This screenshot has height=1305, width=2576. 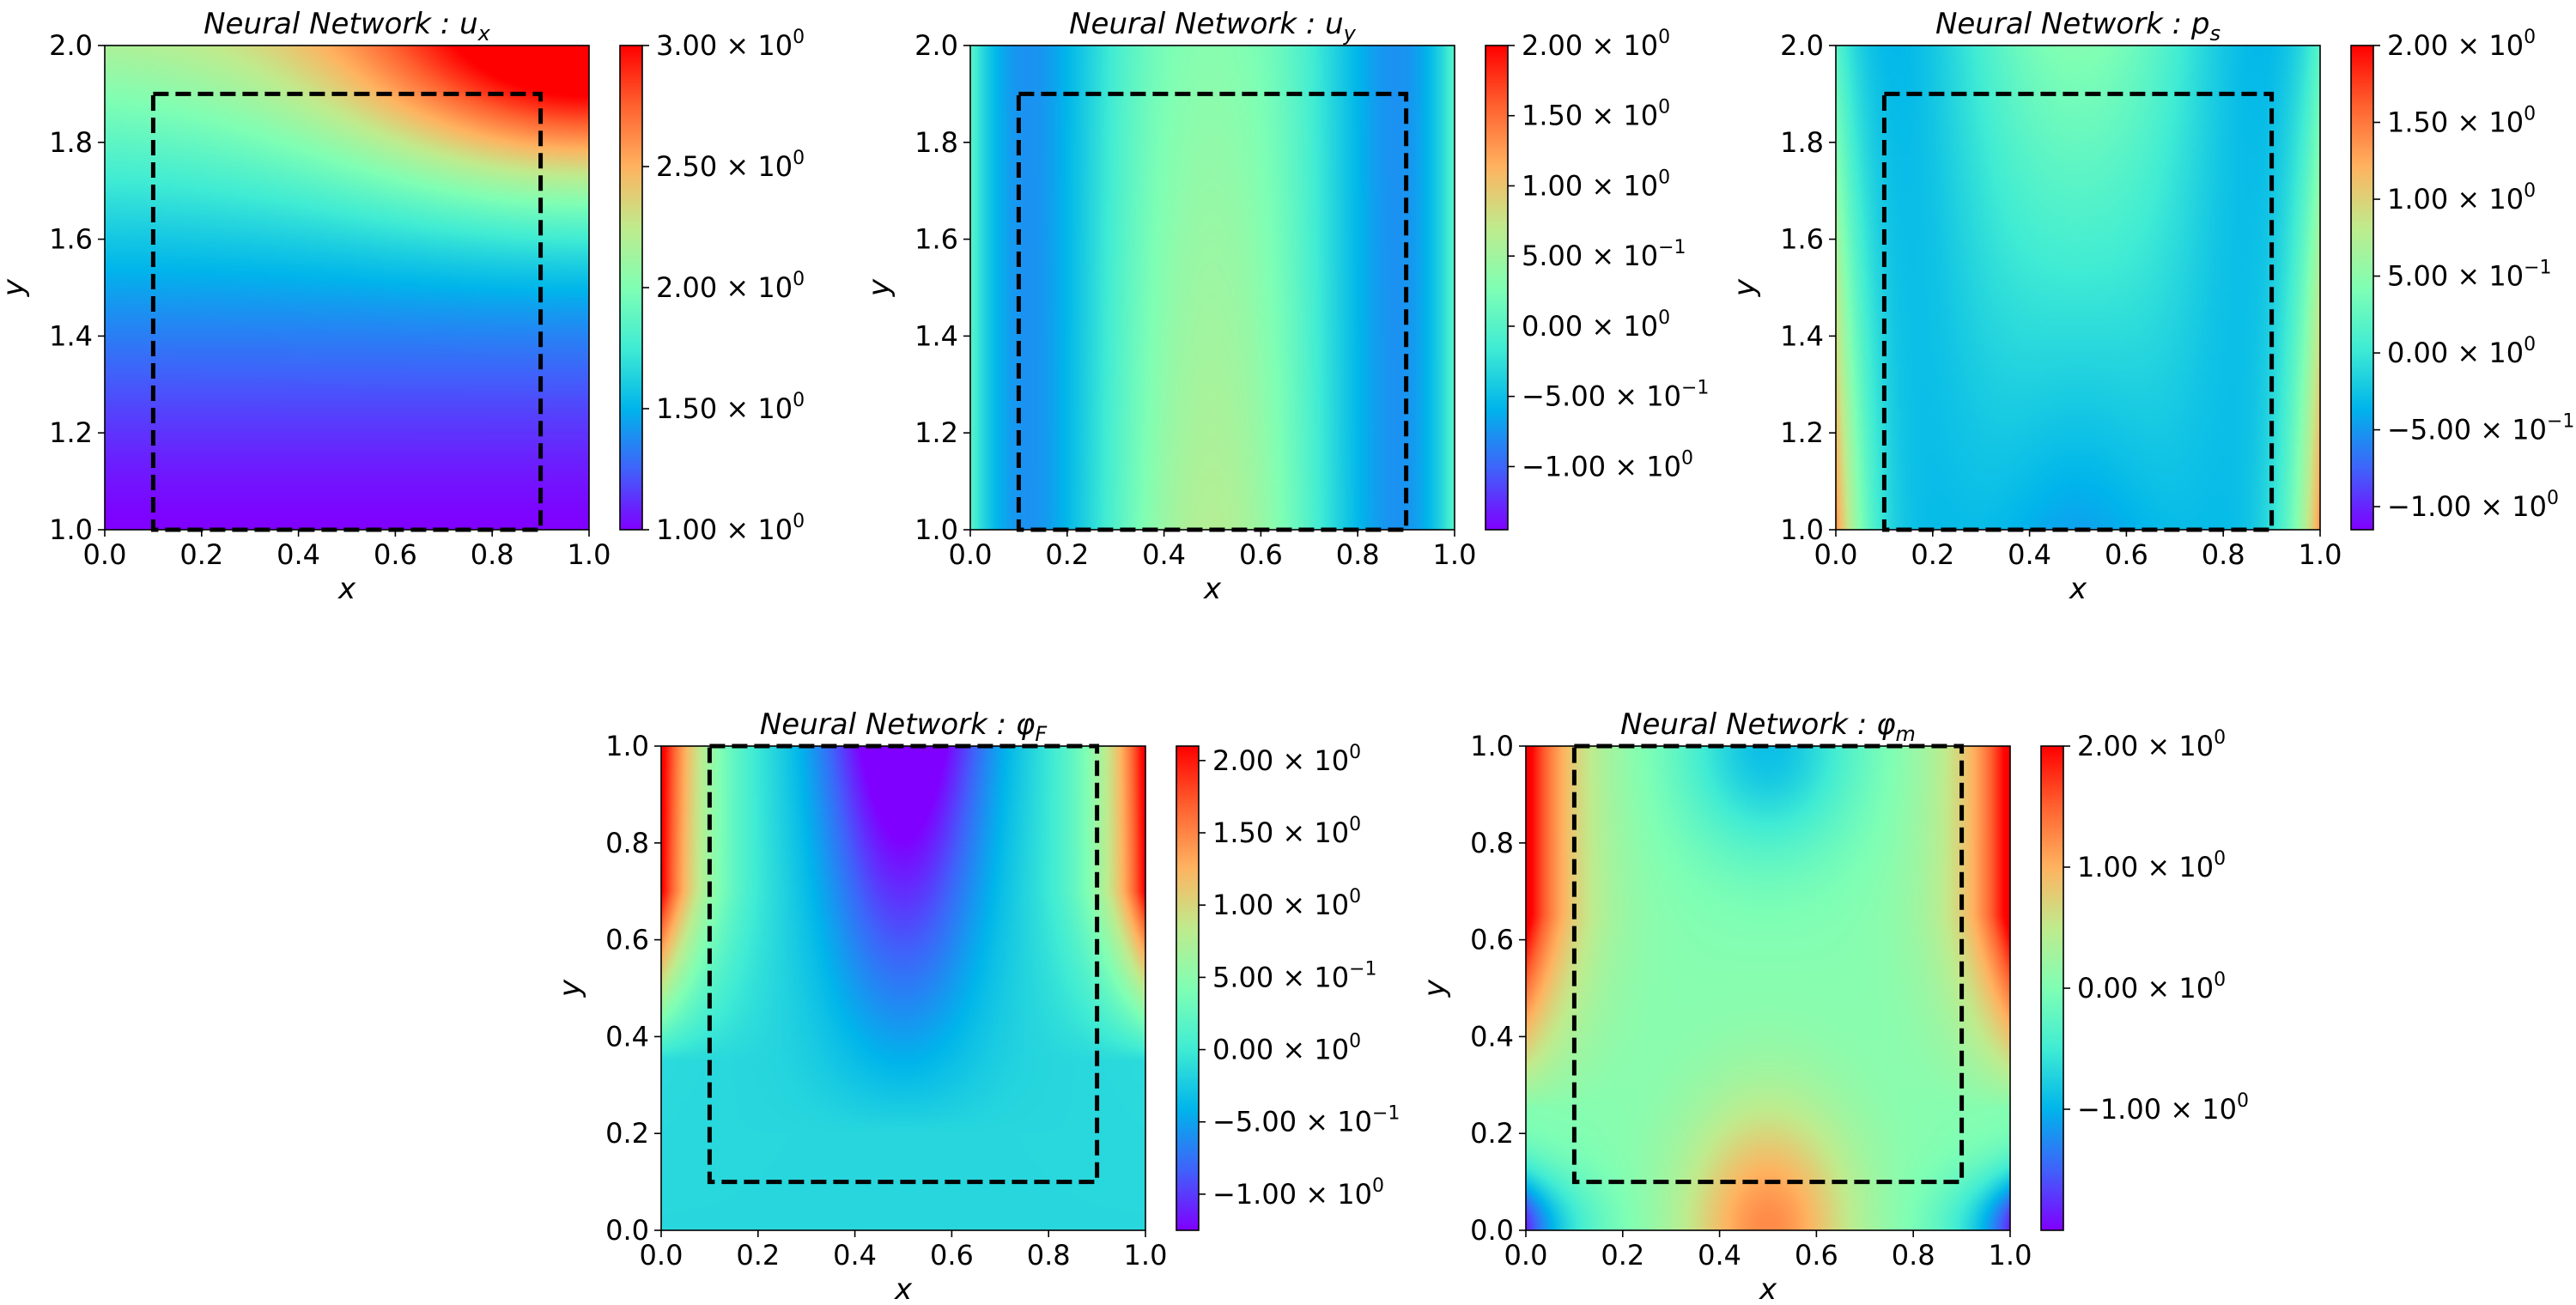 I want to click on colorbar-tick-mantissa: 2.50 × 10, so click(x=724, y=166).